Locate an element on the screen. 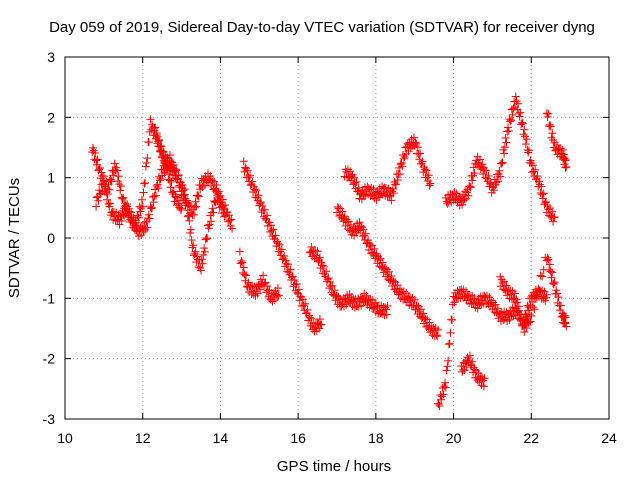 This screenshot has width=640, height=480. y-tick-label: -1 is located at coordinates (49, 298).